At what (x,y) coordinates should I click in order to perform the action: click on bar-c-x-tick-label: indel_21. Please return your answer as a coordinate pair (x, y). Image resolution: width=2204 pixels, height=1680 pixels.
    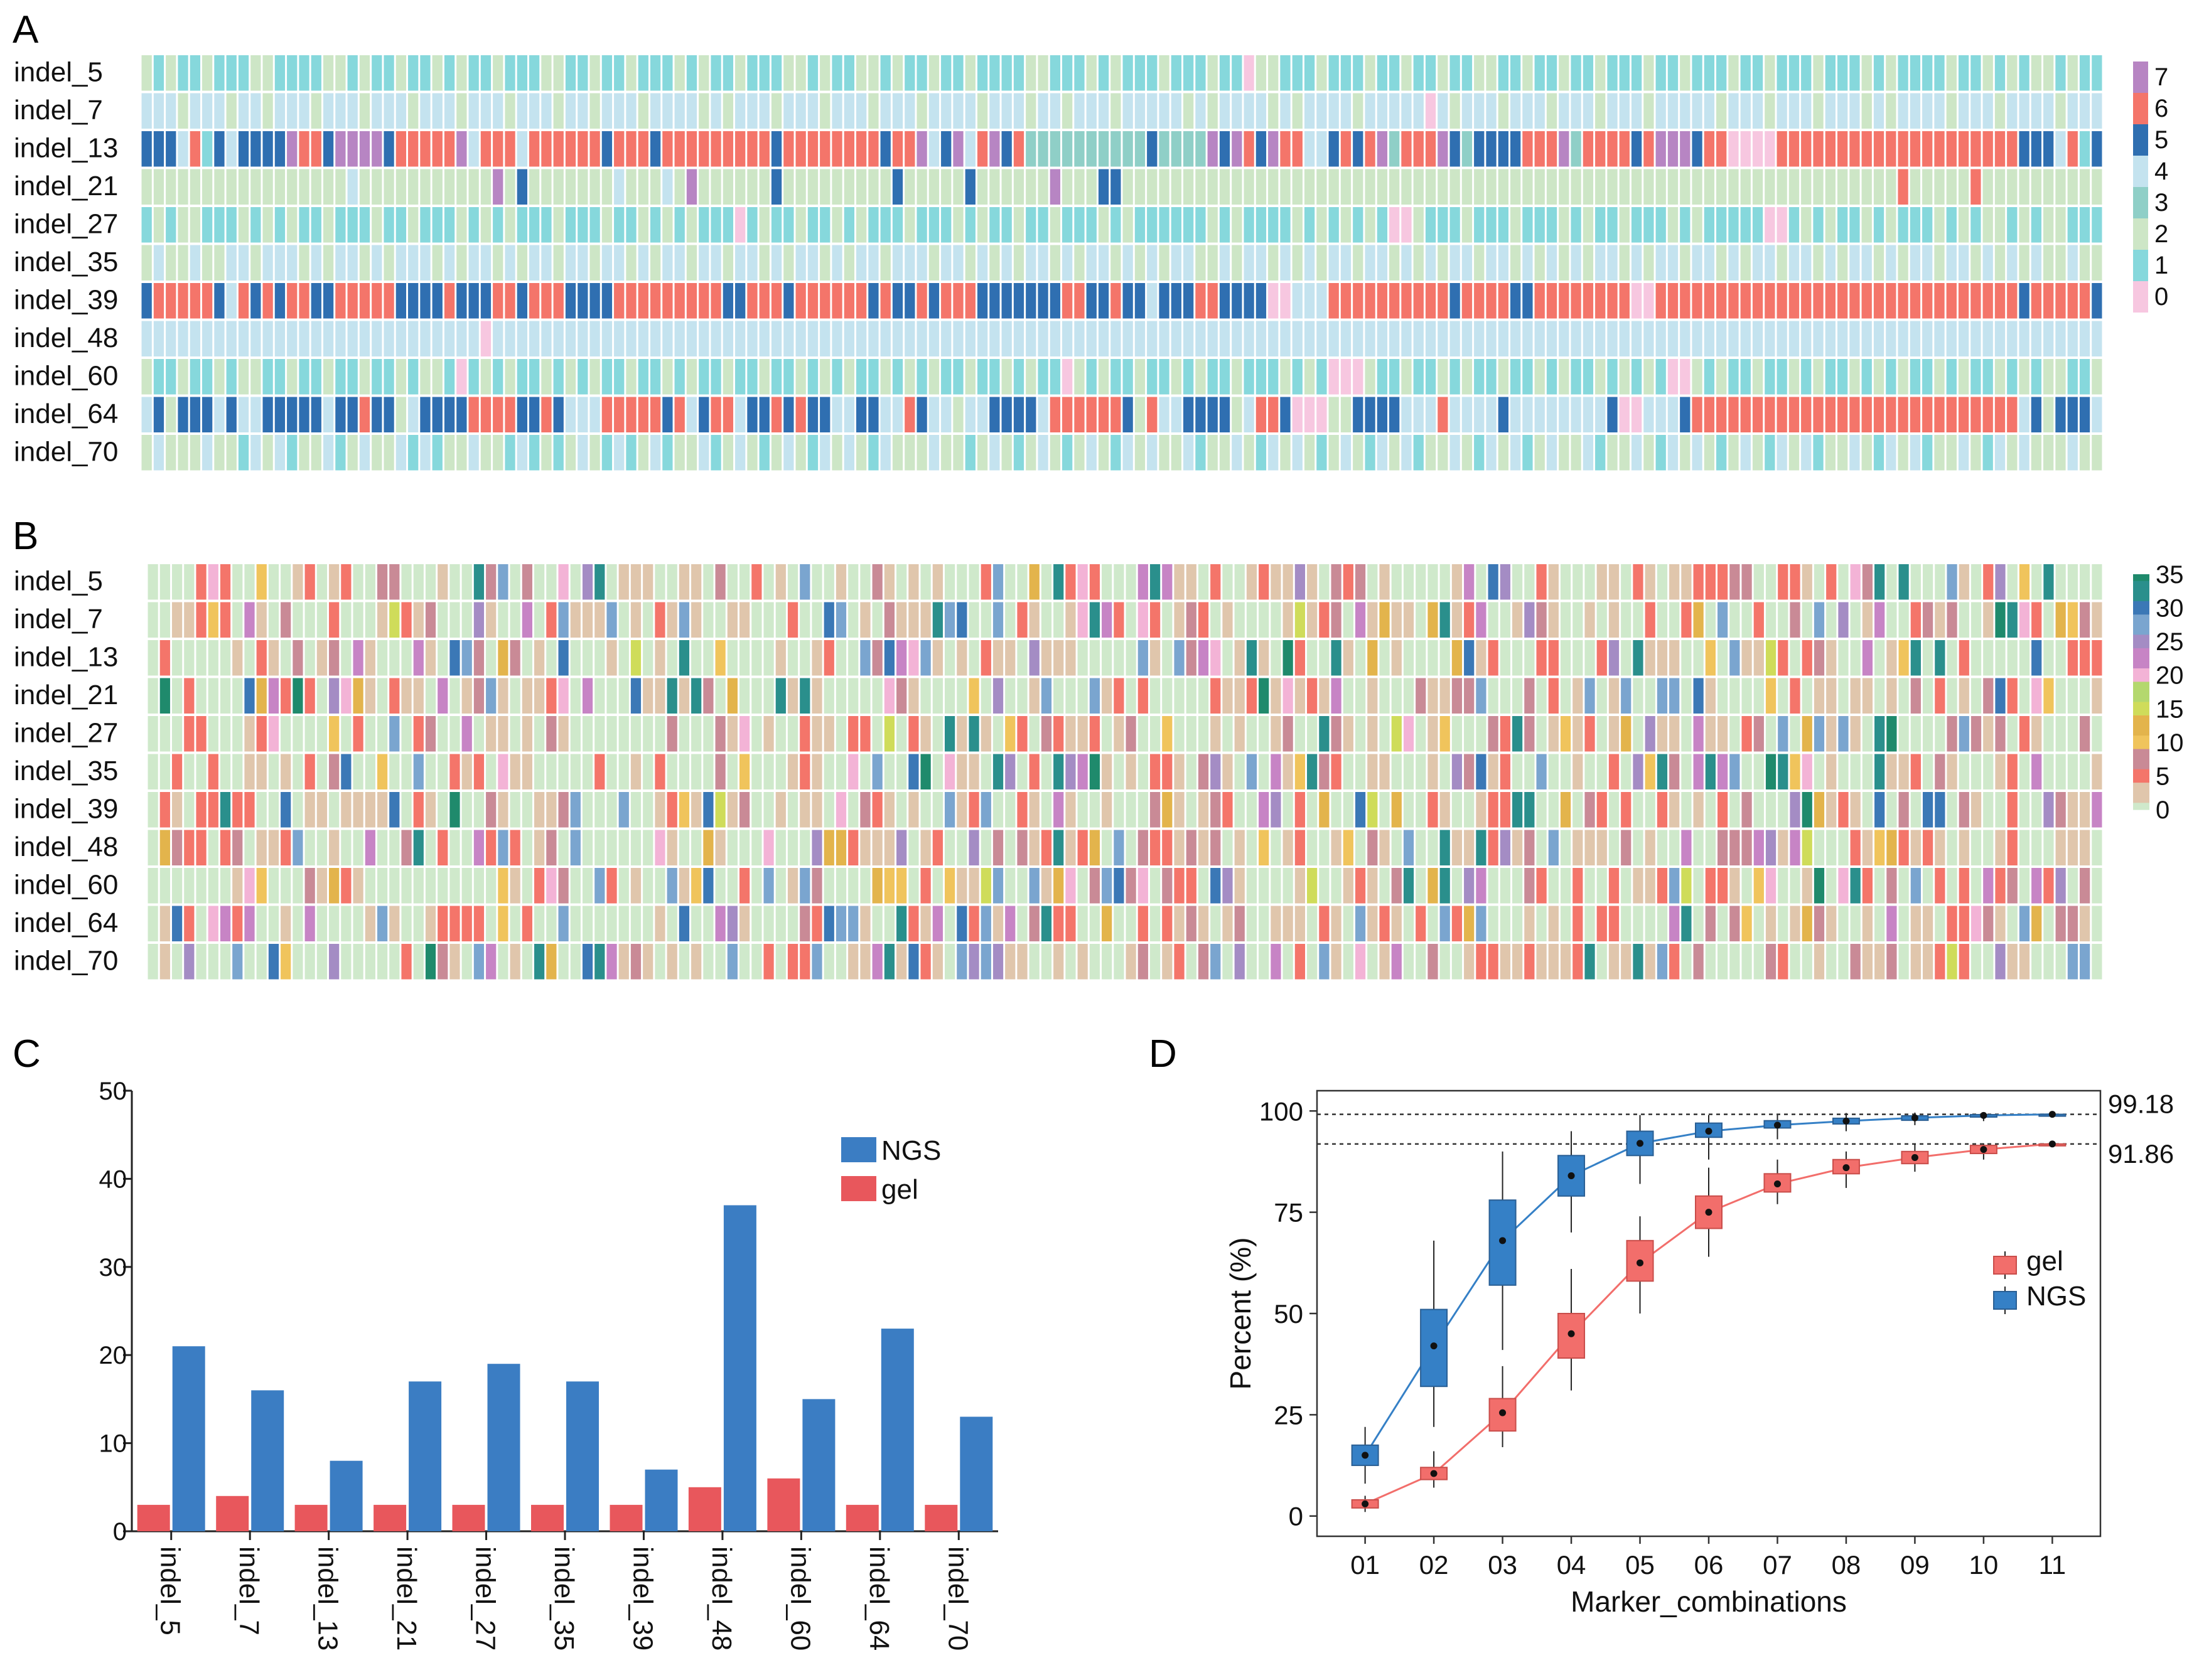
    Looking at the image, I should click on (406, 1598).